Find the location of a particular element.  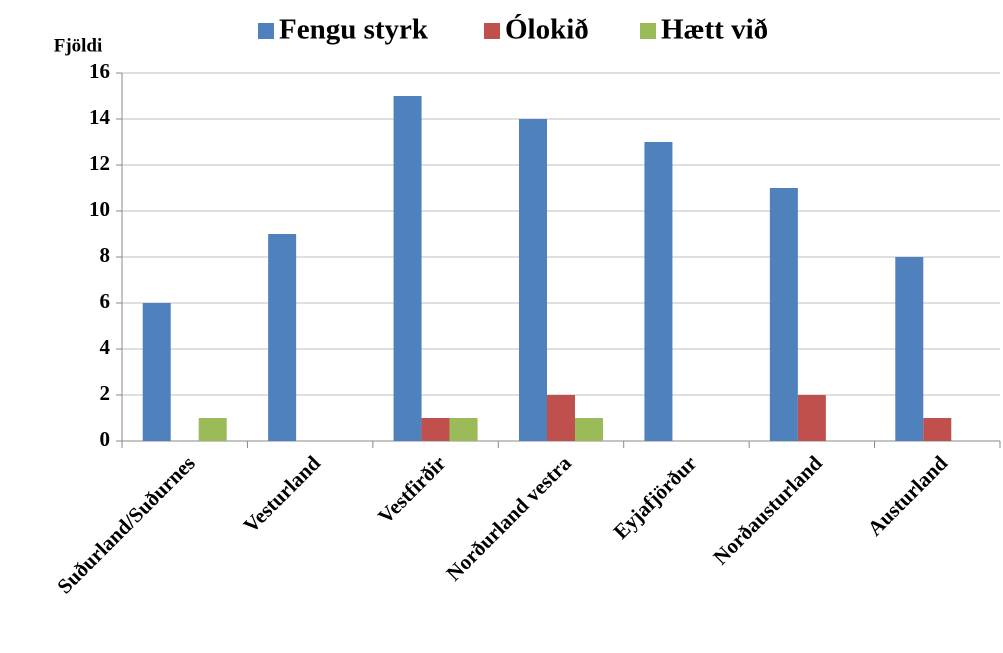

y-tick-label: 10 is located at coordinates (99, 209).